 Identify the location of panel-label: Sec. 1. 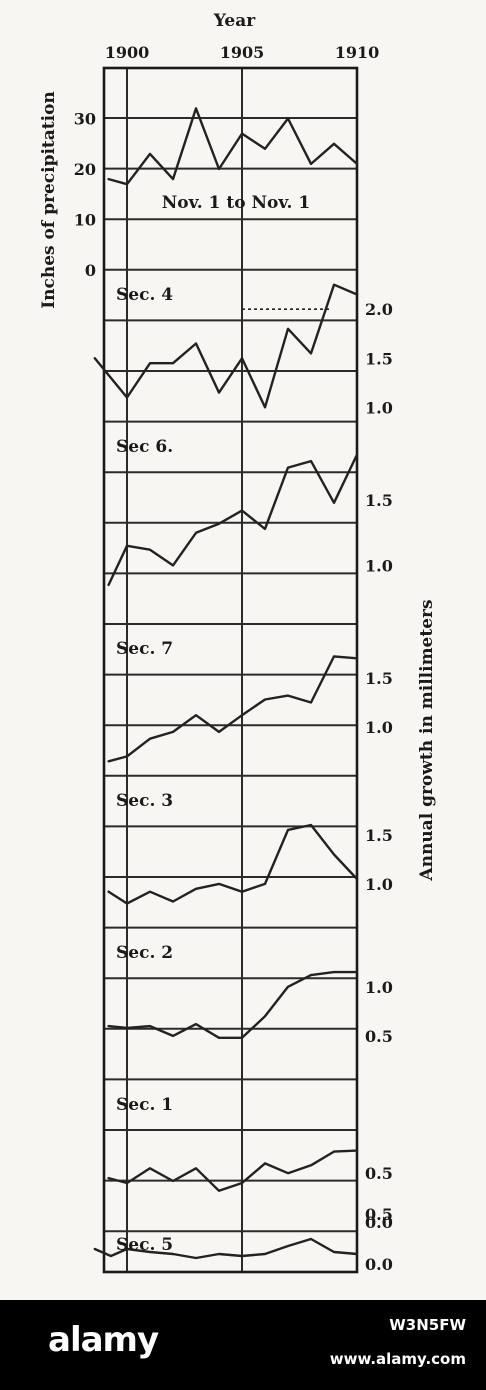
(144, 1105).